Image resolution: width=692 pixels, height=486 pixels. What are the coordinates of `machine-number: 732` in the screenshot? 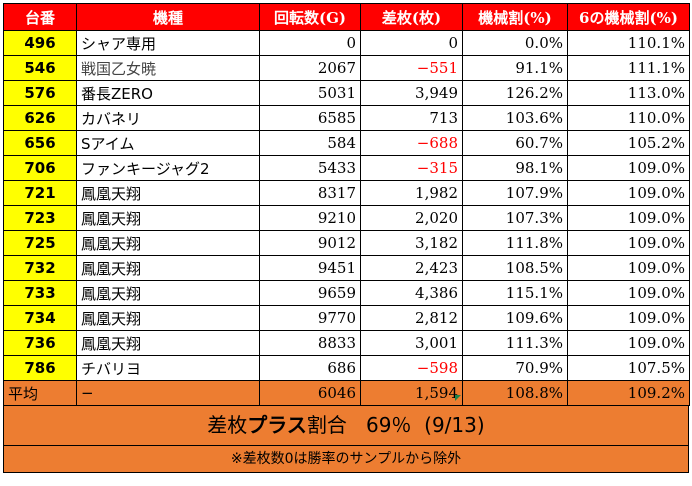 It's located at (40, 268).